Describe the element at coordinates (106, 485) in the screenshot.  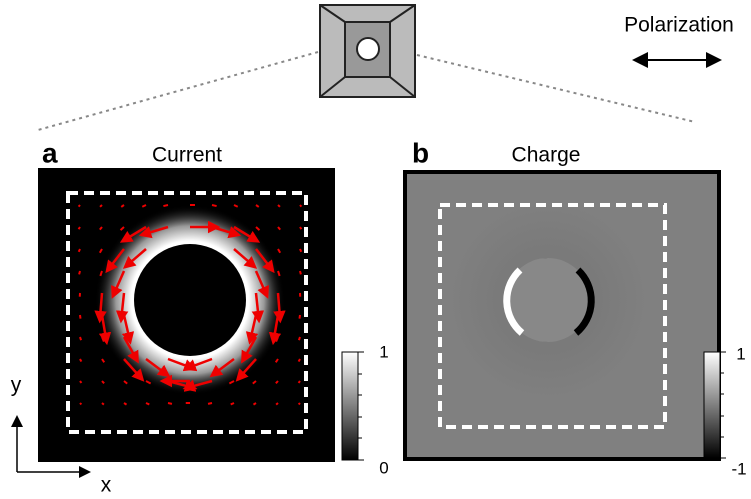
I see `x-label: x` at that location.